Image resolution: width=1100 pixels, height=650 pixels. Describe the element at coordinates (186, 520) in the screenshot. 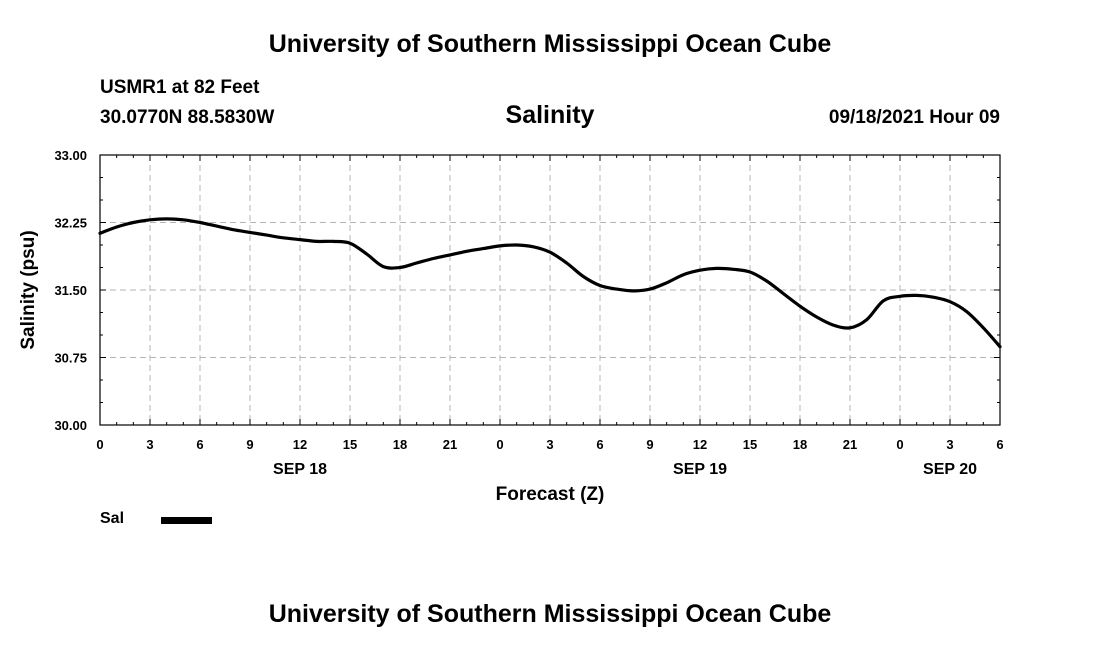

I see `legend-line-swatch` at that location.